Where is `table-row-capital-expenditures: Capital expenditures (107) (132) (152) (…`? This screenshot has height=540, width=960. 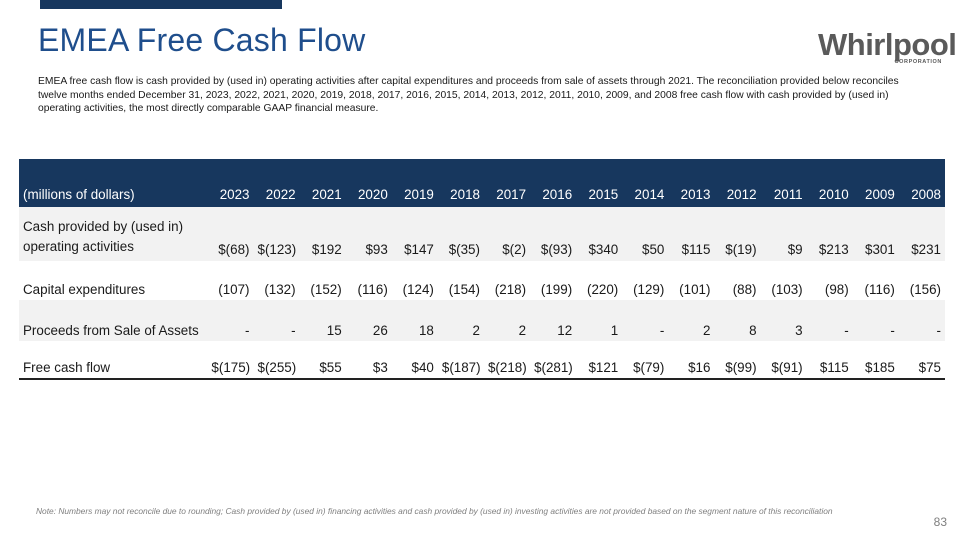 table-row-capital-expenditures: Capital expenditures (107) (132) (152) (… is located at coordinates (482, 280).